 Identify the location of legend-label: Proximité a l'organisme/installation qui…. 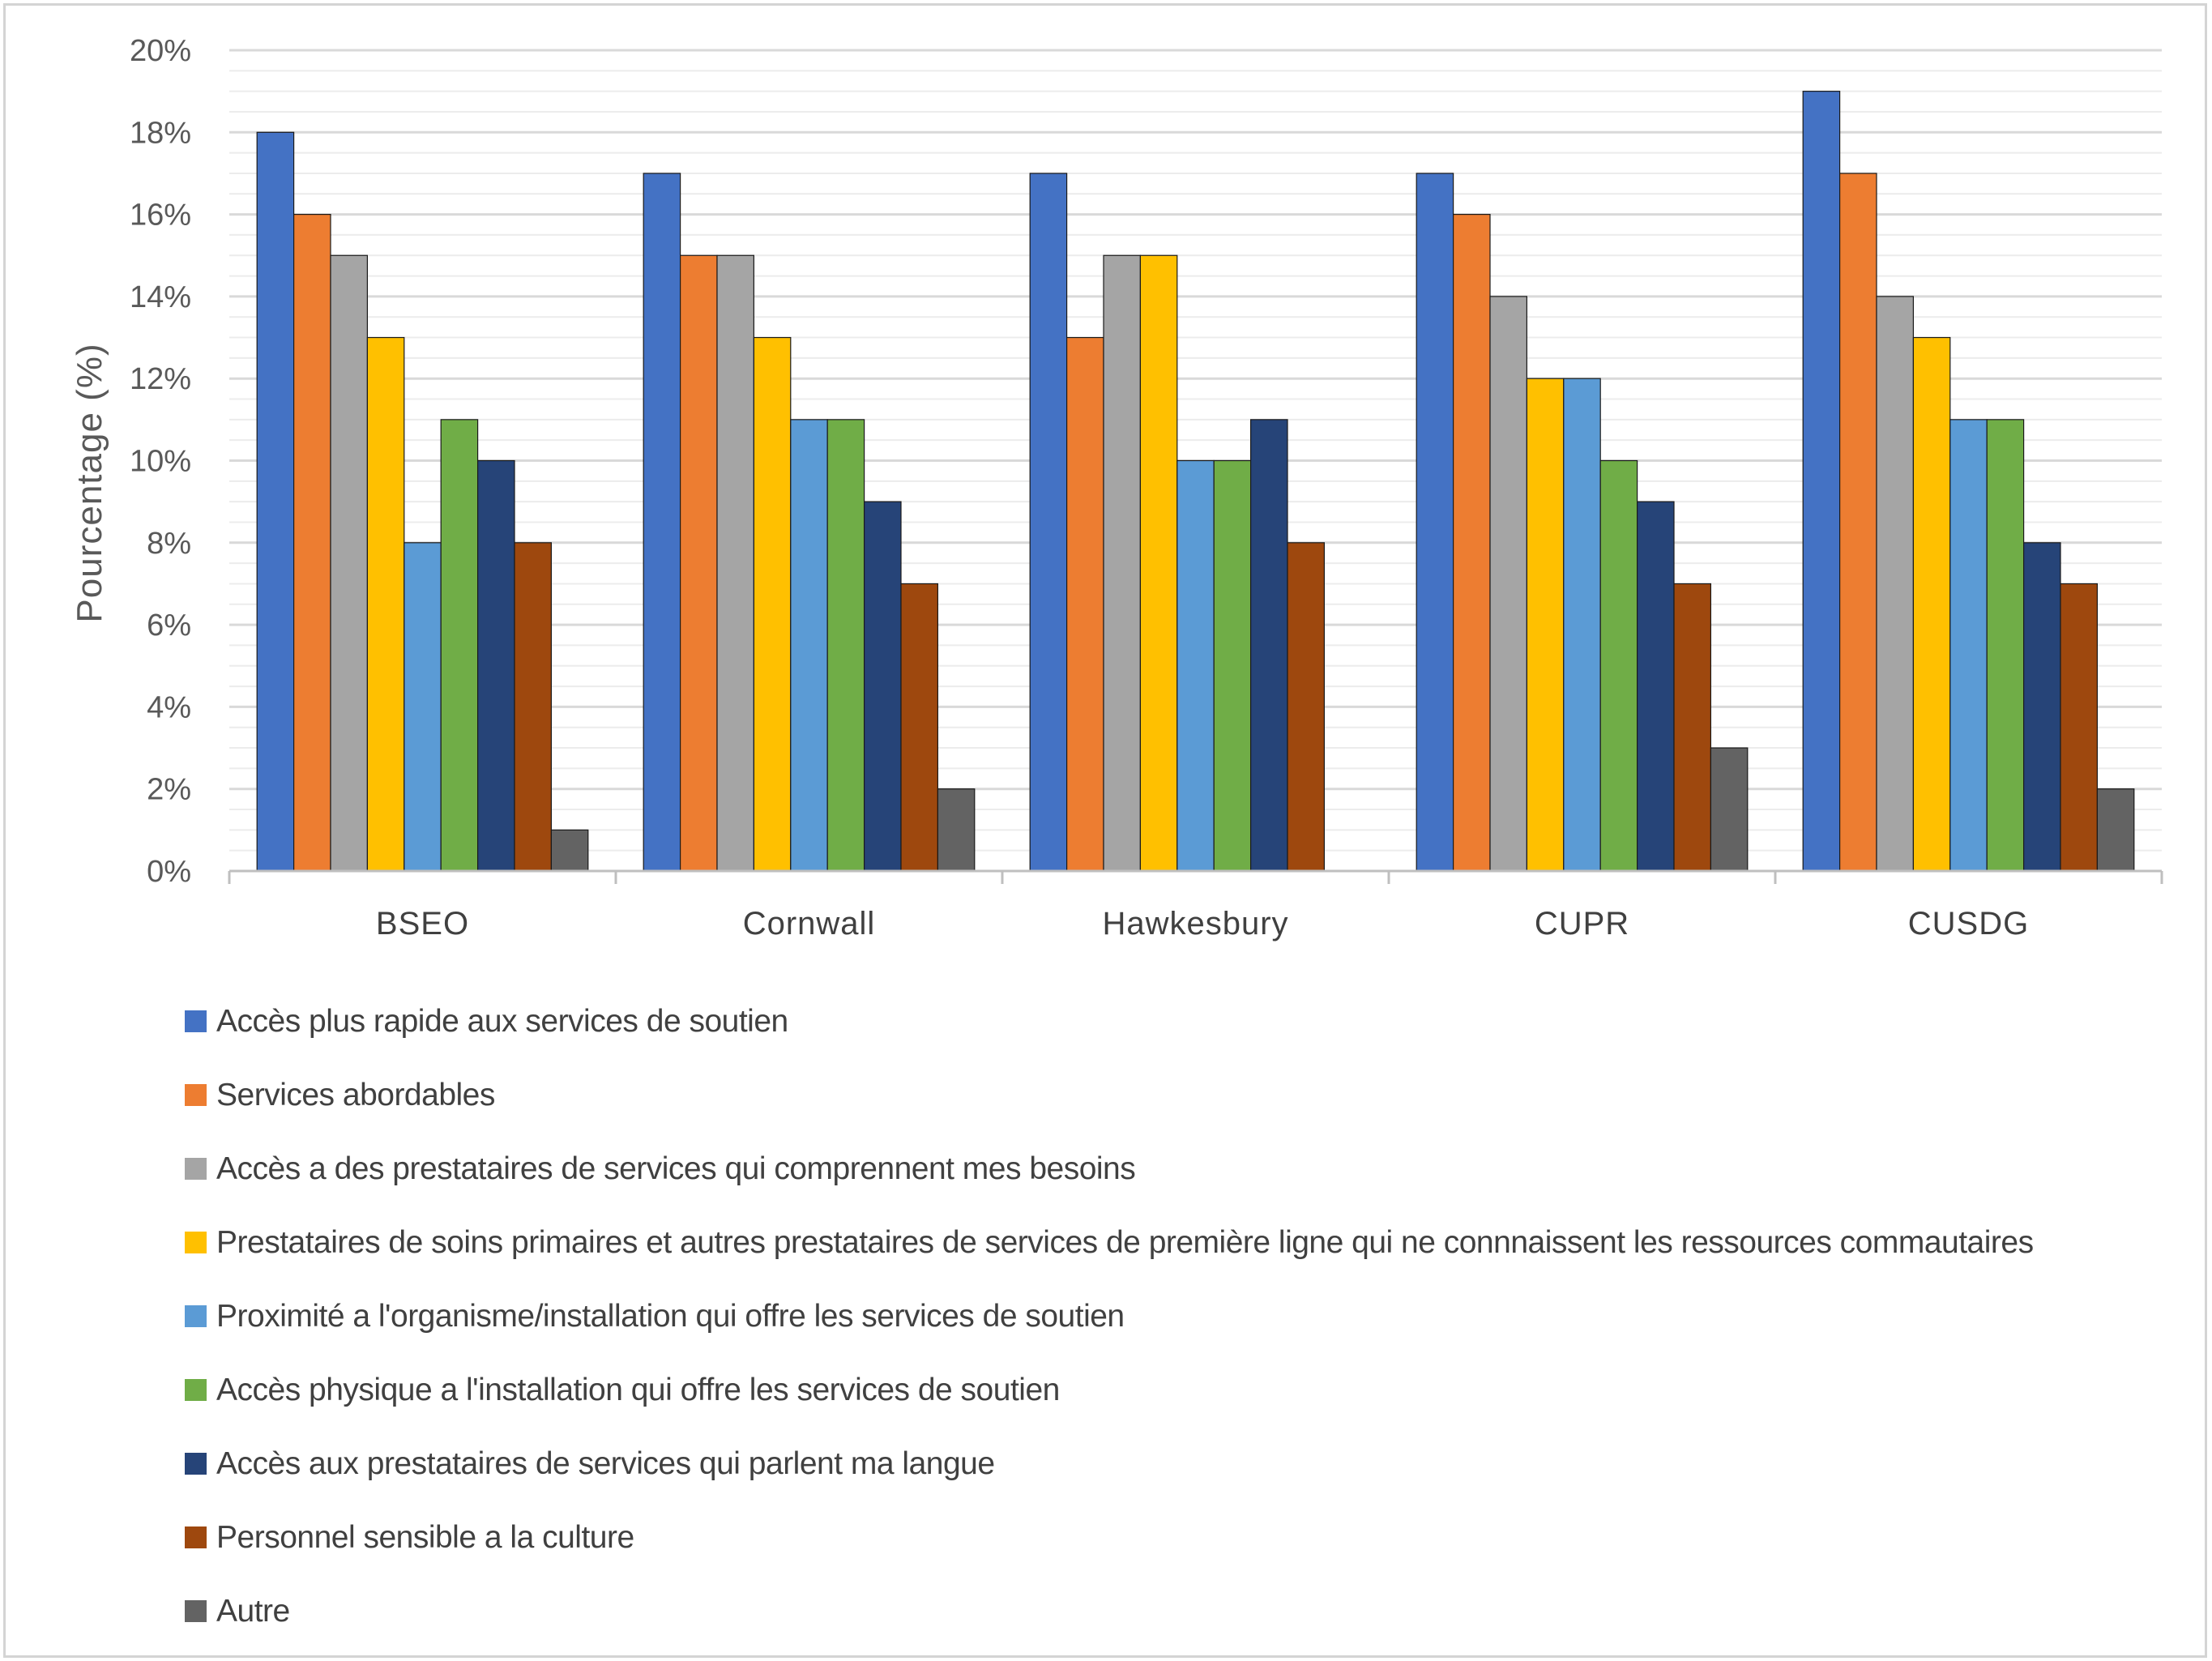
(670, 1316).